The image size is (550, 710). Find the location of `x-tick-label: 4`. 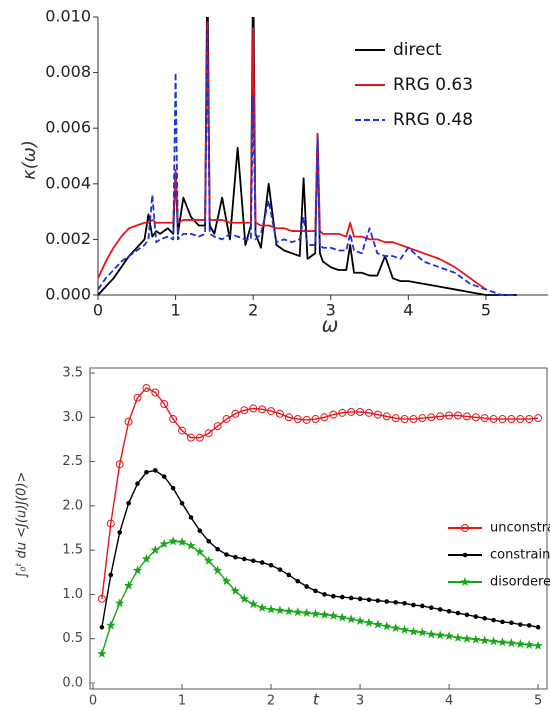

x-tick-label: 4 is located at coordinates (408, 310).